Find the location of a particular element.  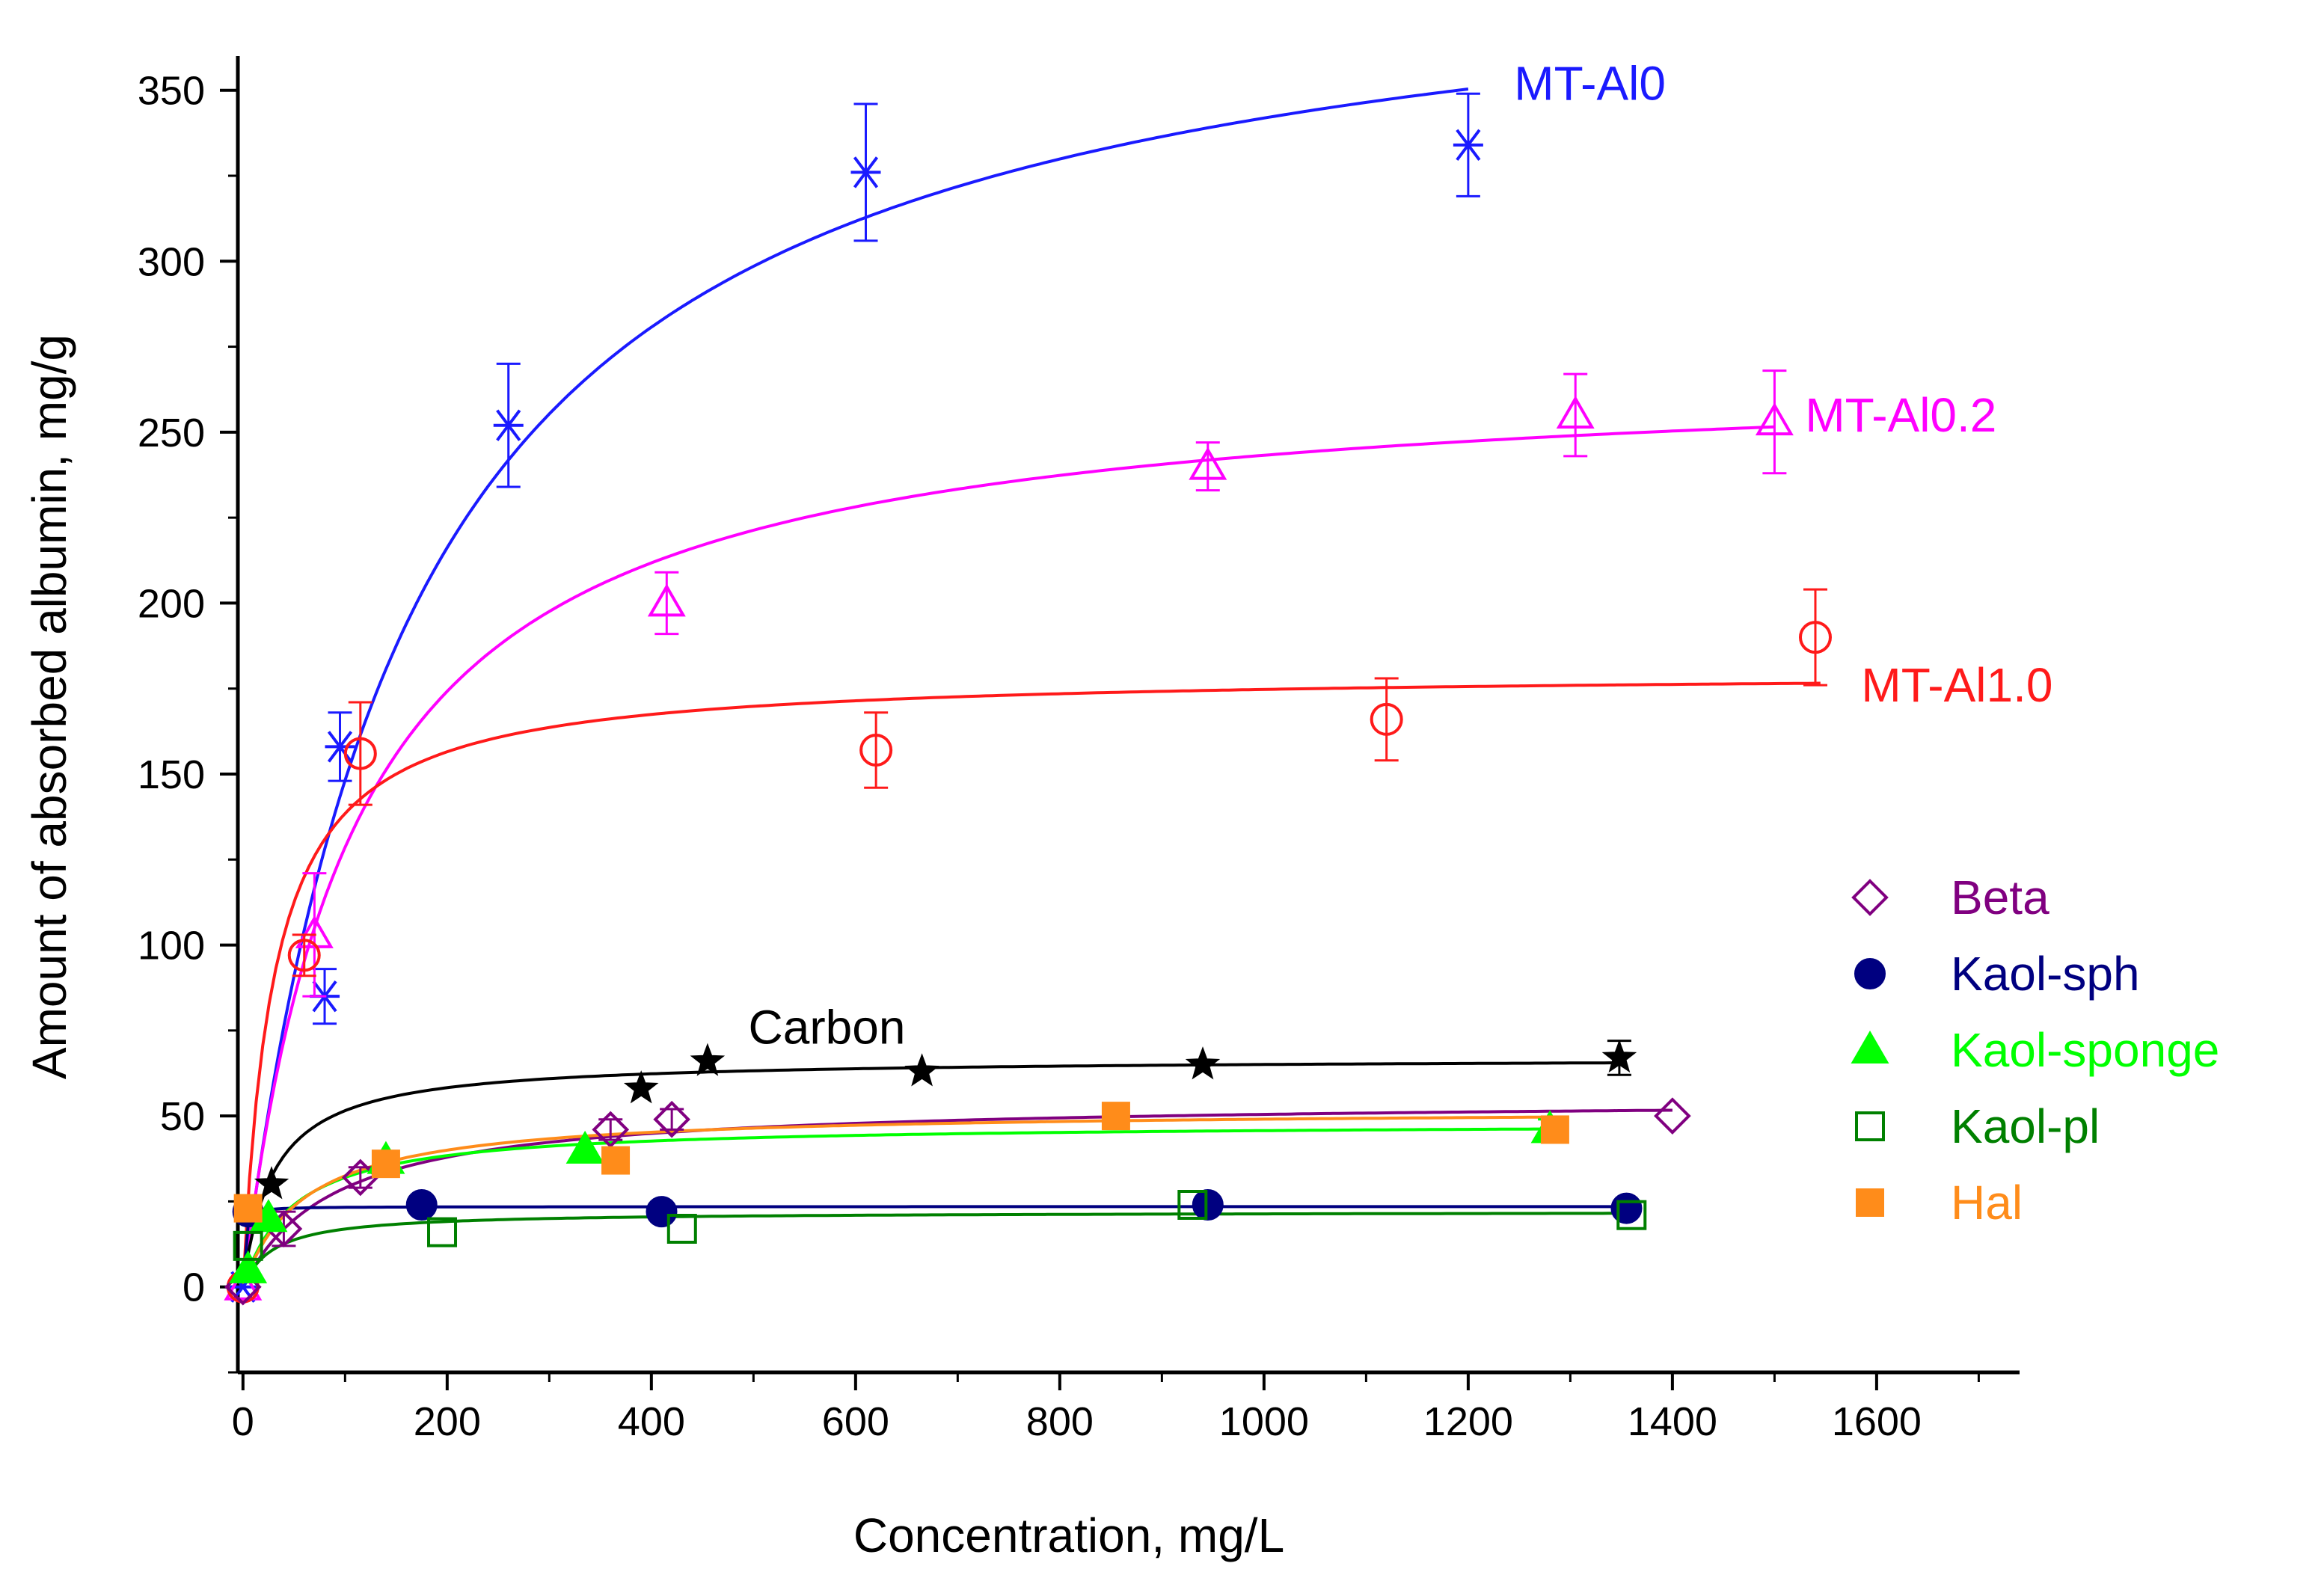

fit-curve-kaol-sponge is located at coordinates (896, 1207).